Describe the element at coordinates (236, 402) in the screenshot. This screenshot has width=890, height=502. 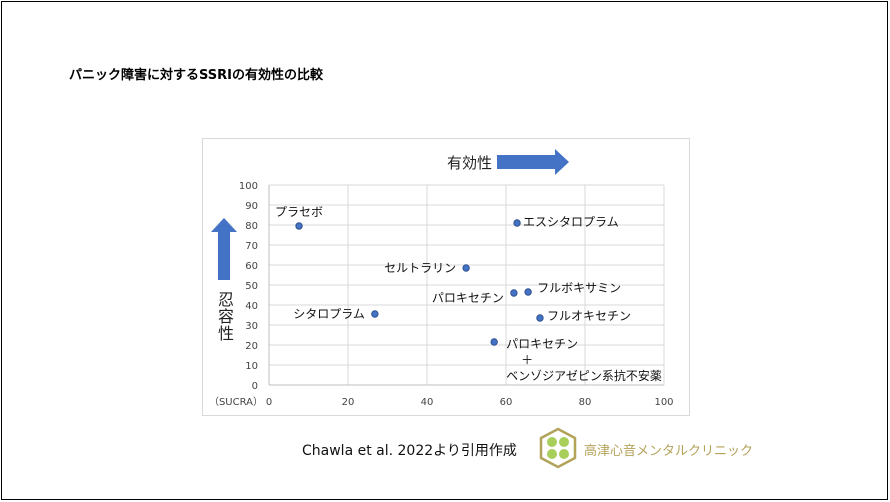
I see `unit-label: （SUCRA）` at that location.